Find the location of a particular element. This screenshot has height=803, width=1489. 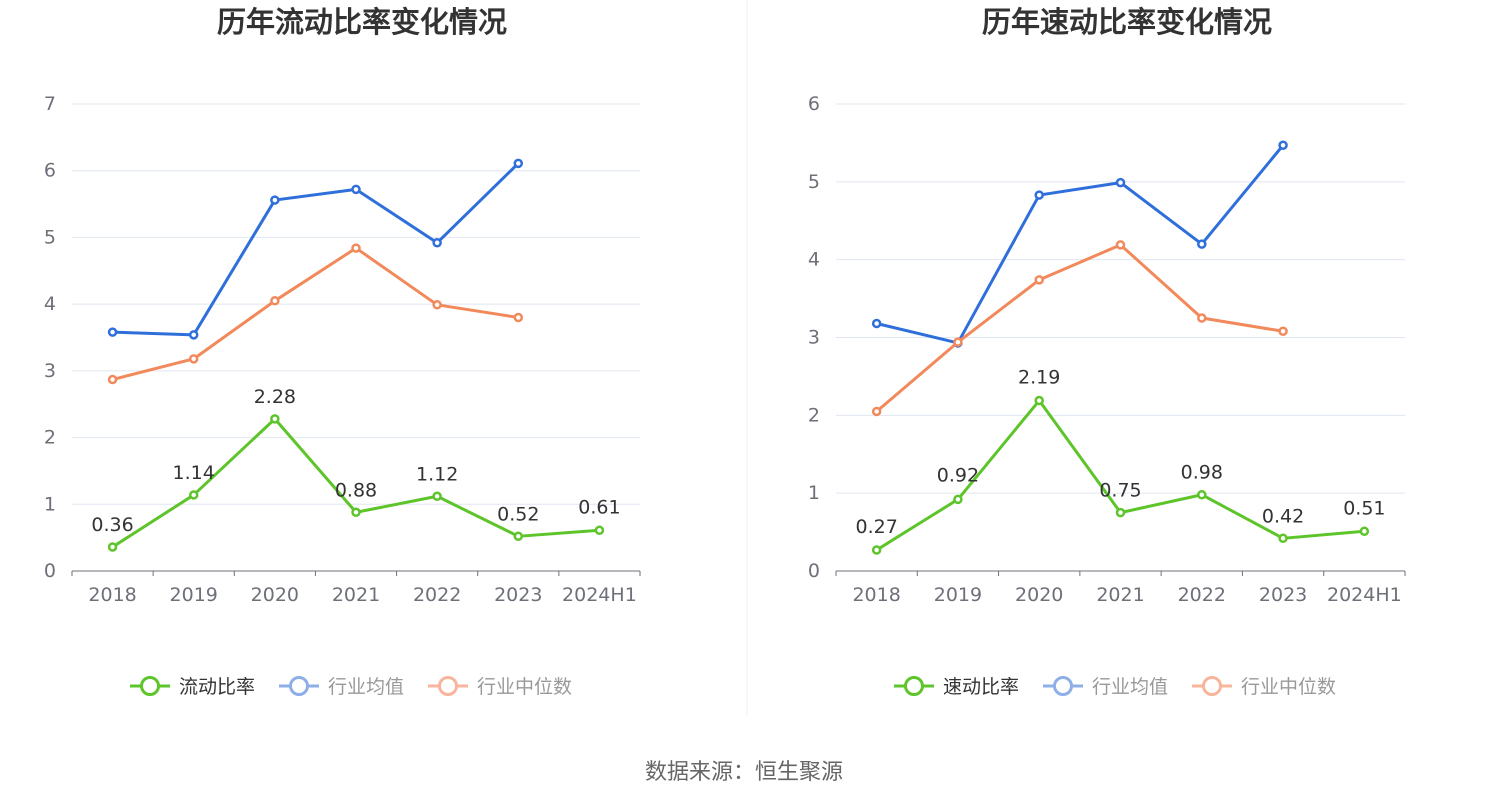

data-label: 0.42 is located at coordinates (1283, 516).